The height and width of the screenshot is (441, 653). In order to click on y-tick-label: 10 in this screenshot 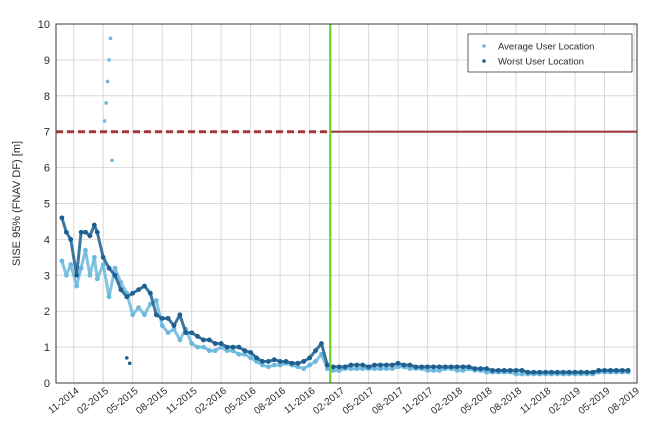, I will do `click(44, 25)`.